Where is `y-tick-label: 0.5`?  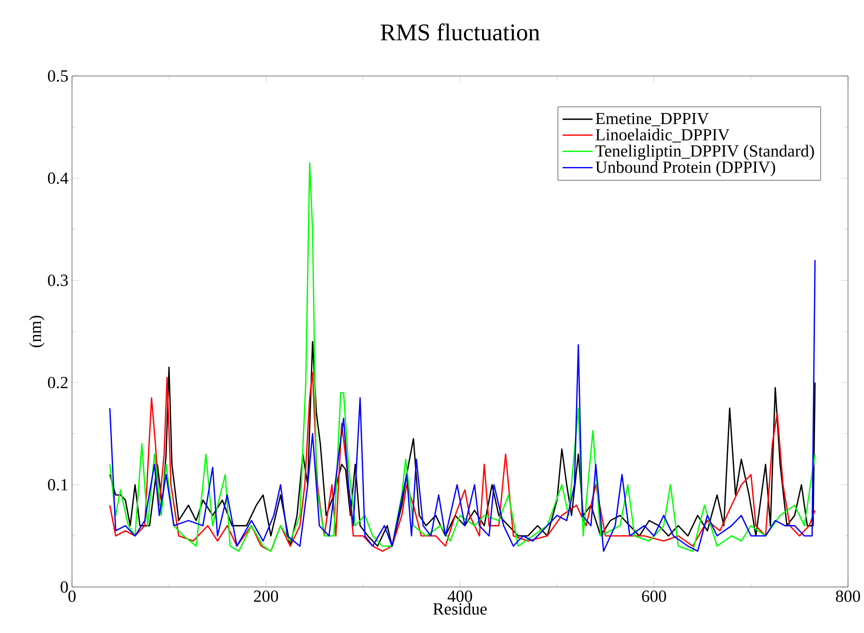 y-tick-label: 0.5 is located at coordinates (58, 76).